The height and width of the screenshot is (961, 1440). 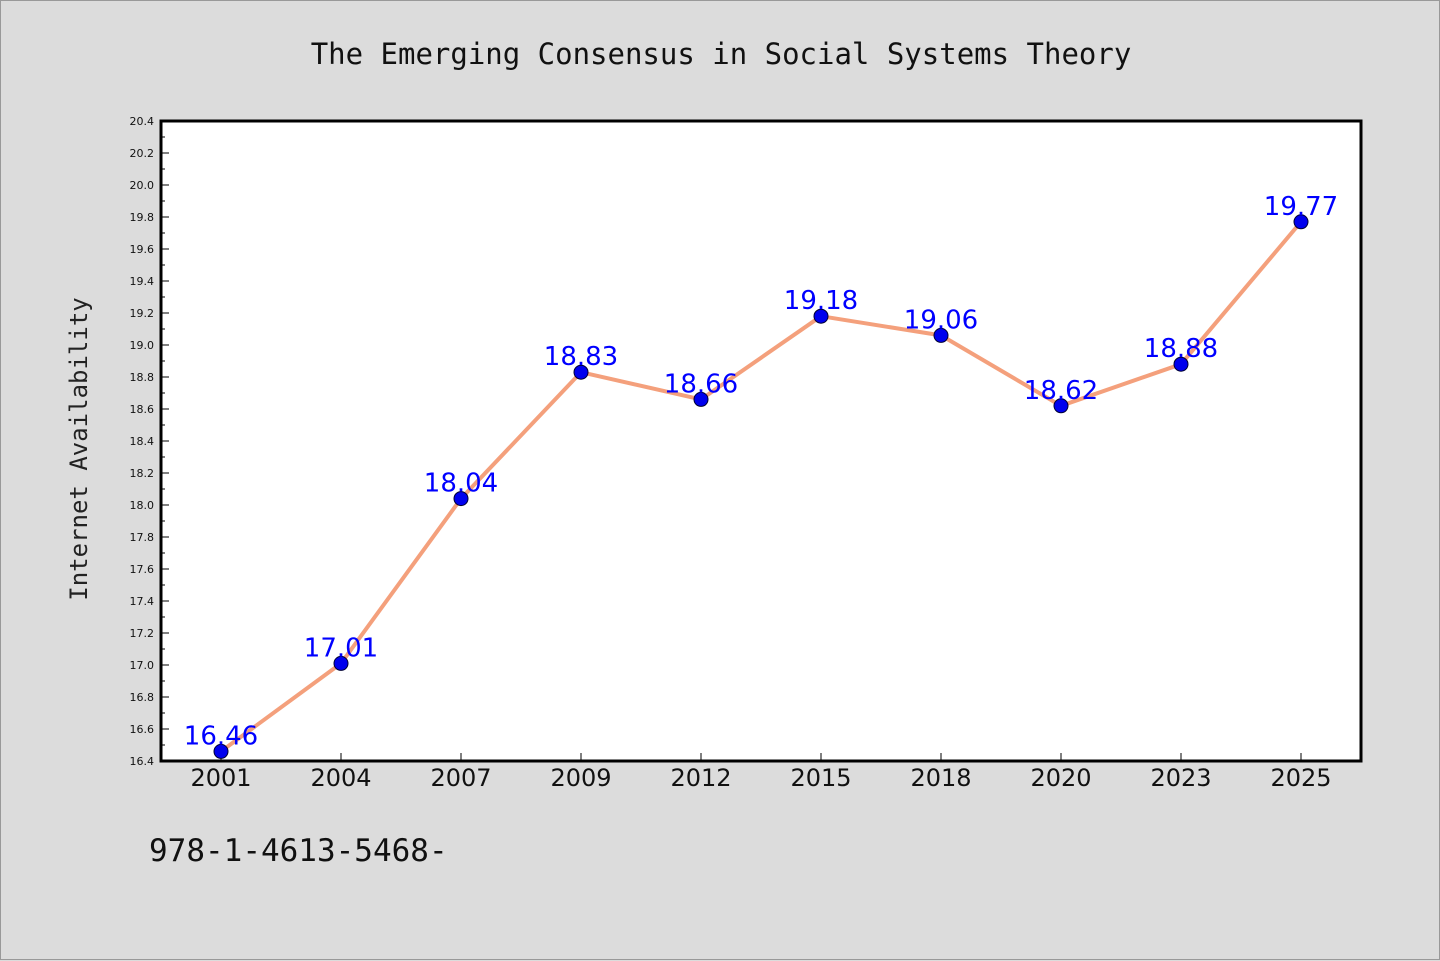 I want to click on x-tick-label: 2025, so click(x=1300, y=778).